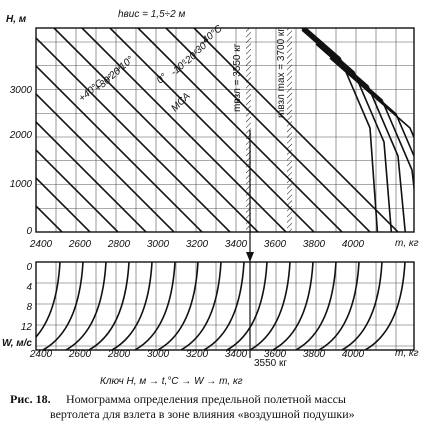 The image size is (423, 429). Describe the element at coordinates (237, 77) in the screenshot. I see `m-takeoff: mвзл = 3550 кг` at that location.